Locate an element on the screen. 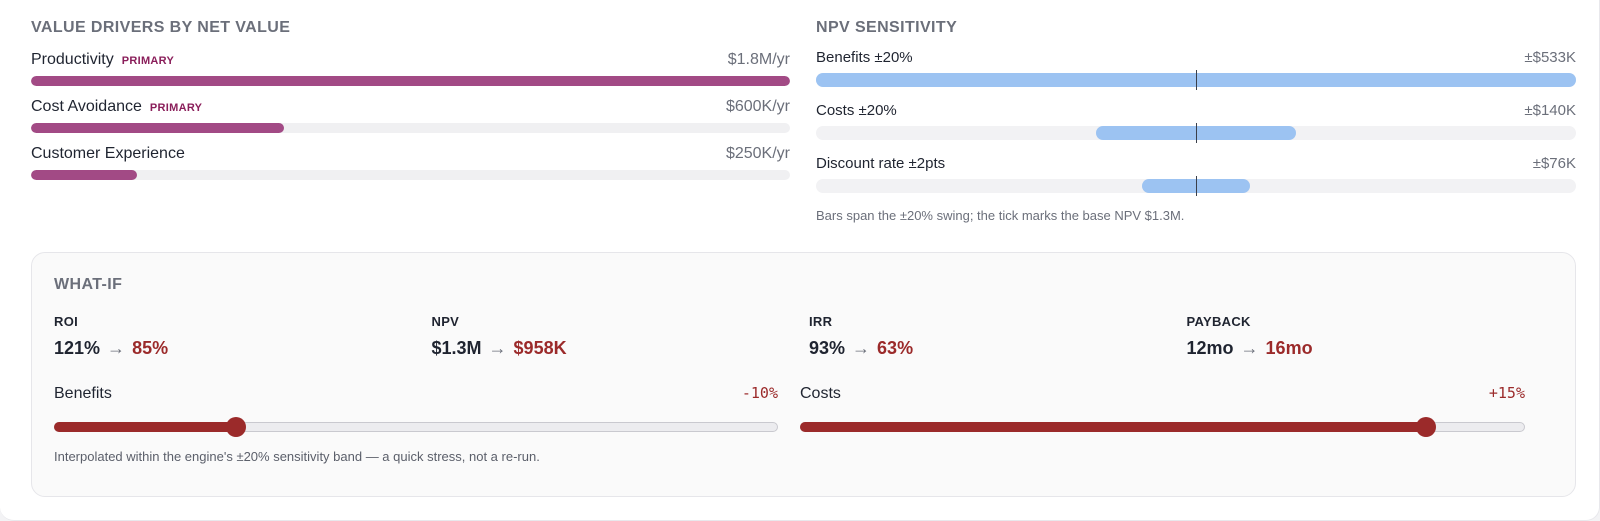 This screenshot has width=1600, height=521. sensitivity-row: Discount rate ±2pts ±$76K is located at coordinates (1196, 181).